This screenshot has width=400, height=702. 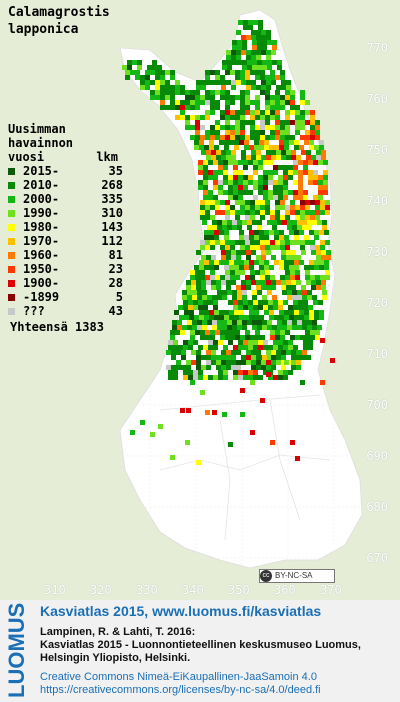 What do you see at coordinates (11, 297) in the screenshot?
I see `legend-swatch` at bounding box center [11, 297].